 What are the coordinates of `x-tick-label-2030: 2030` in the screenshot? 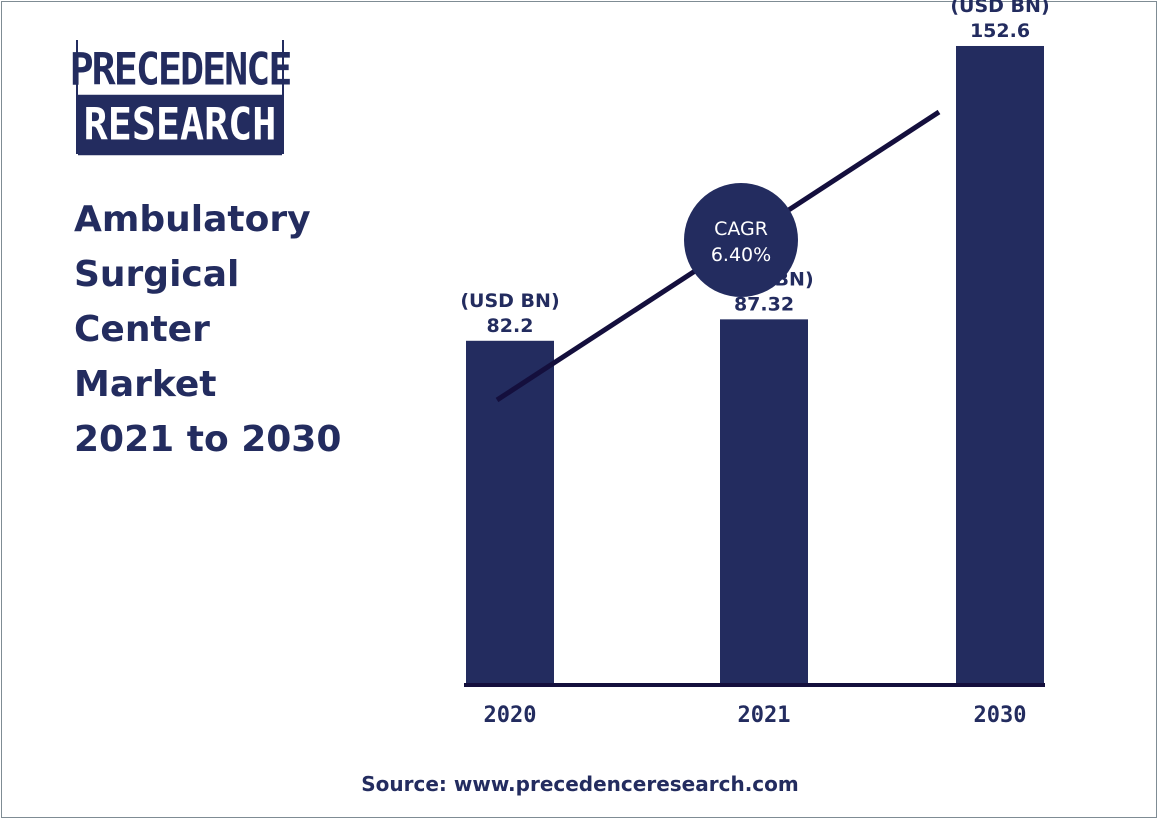 It's located at (1000, 715).